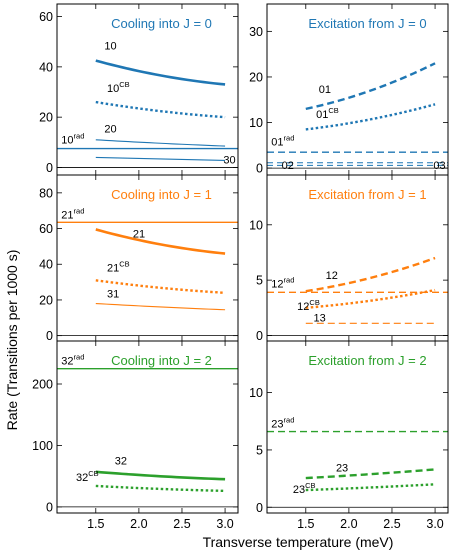 The image size is (457, 557). I want to click on series-23CB, so click(370, 487).